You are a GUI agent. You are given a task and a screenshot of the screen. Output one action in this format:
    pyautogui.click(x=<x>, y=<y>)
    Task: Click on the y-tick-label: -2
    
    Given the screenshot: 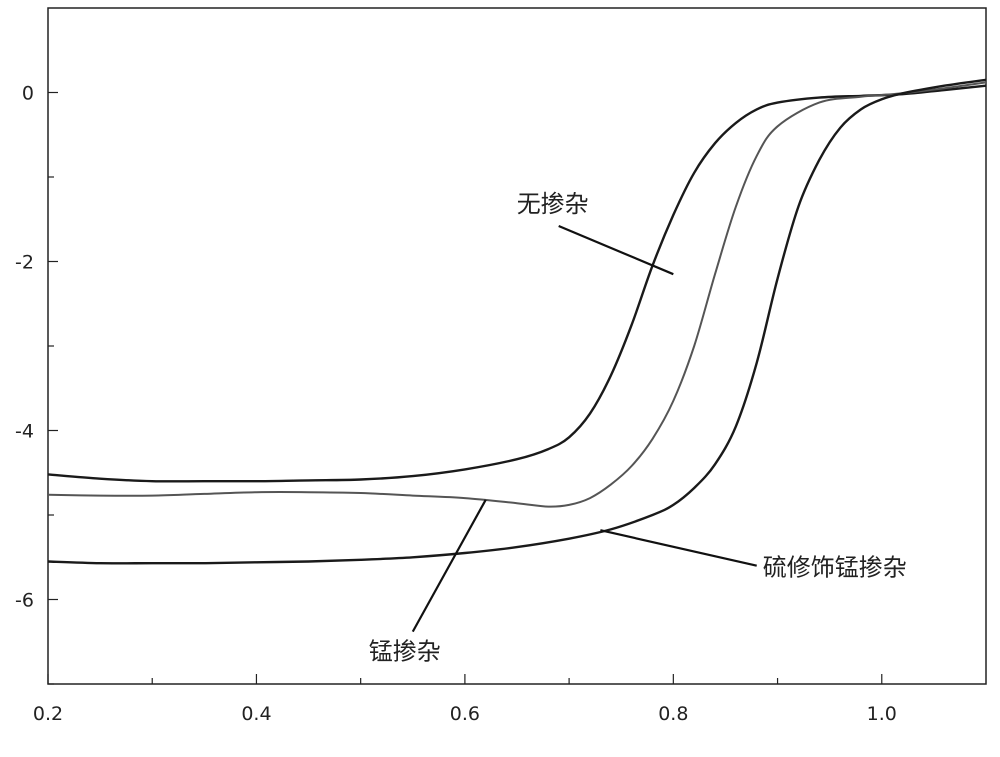 What is the action you would take?
    pyautogui.click(x=24, y=263)
    